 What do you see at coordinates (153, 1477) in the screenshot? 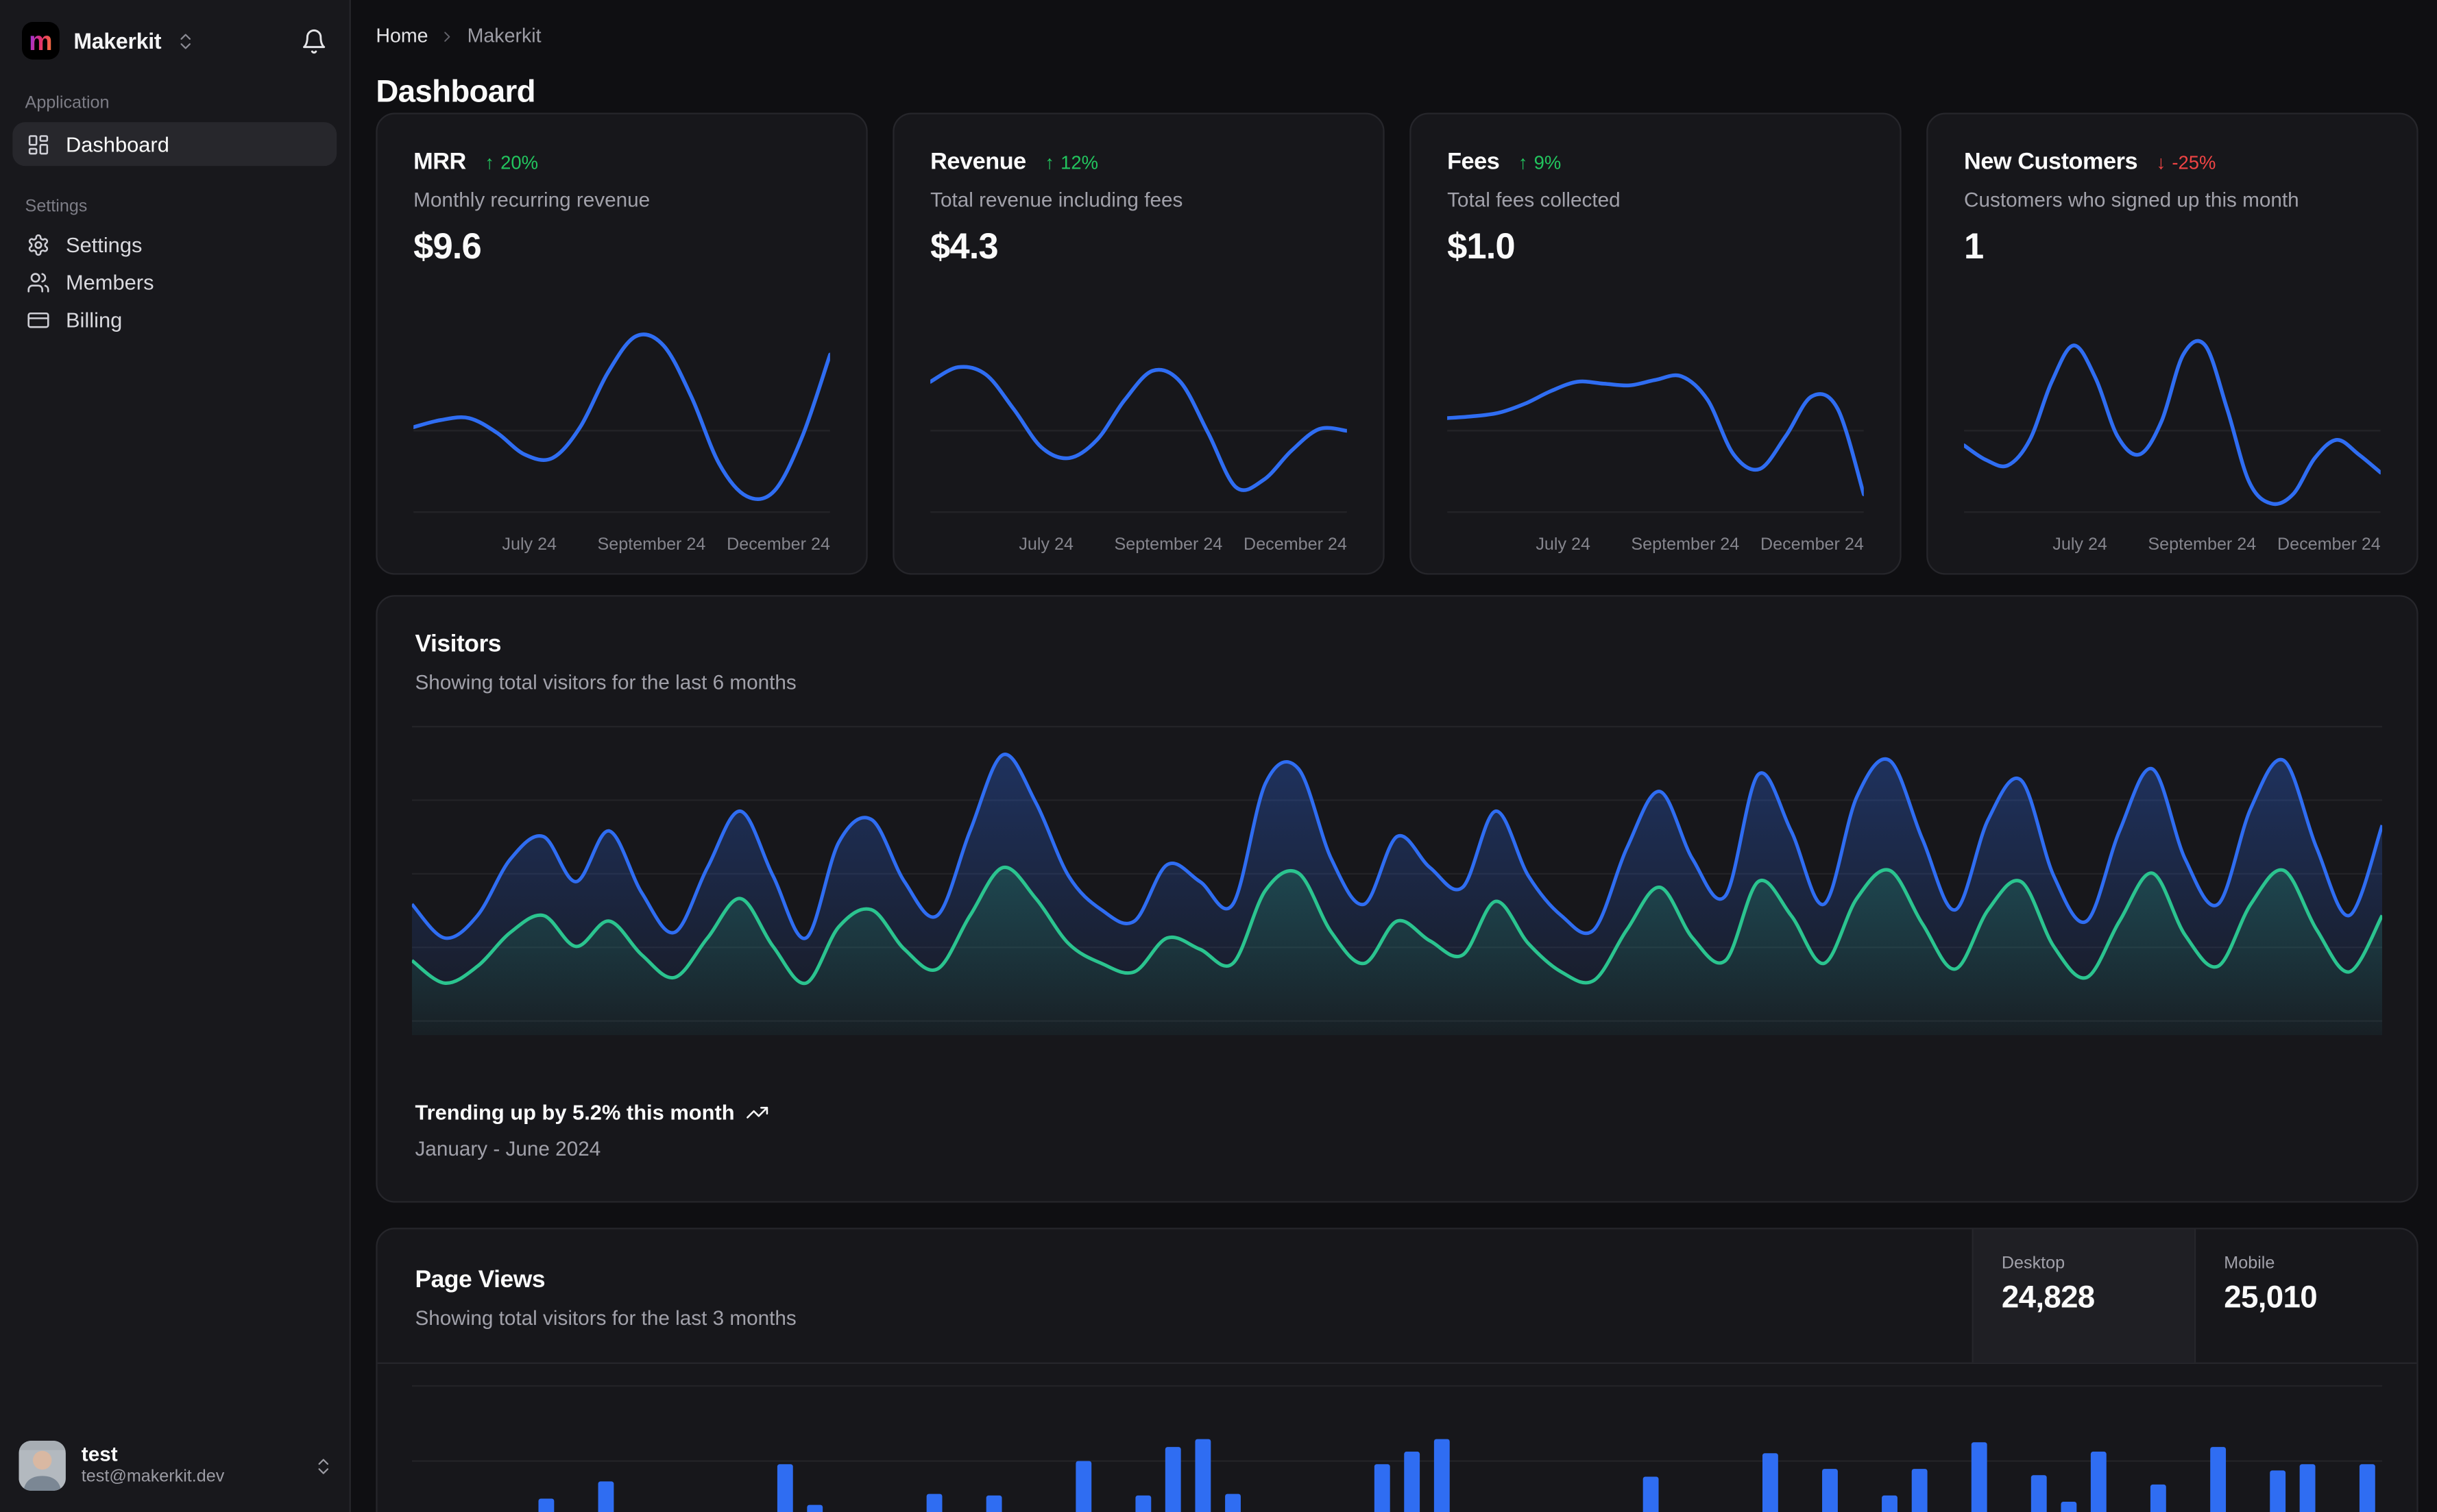
I see `user-email: test@makerkit.dev` at bounding box center [153, 1477].